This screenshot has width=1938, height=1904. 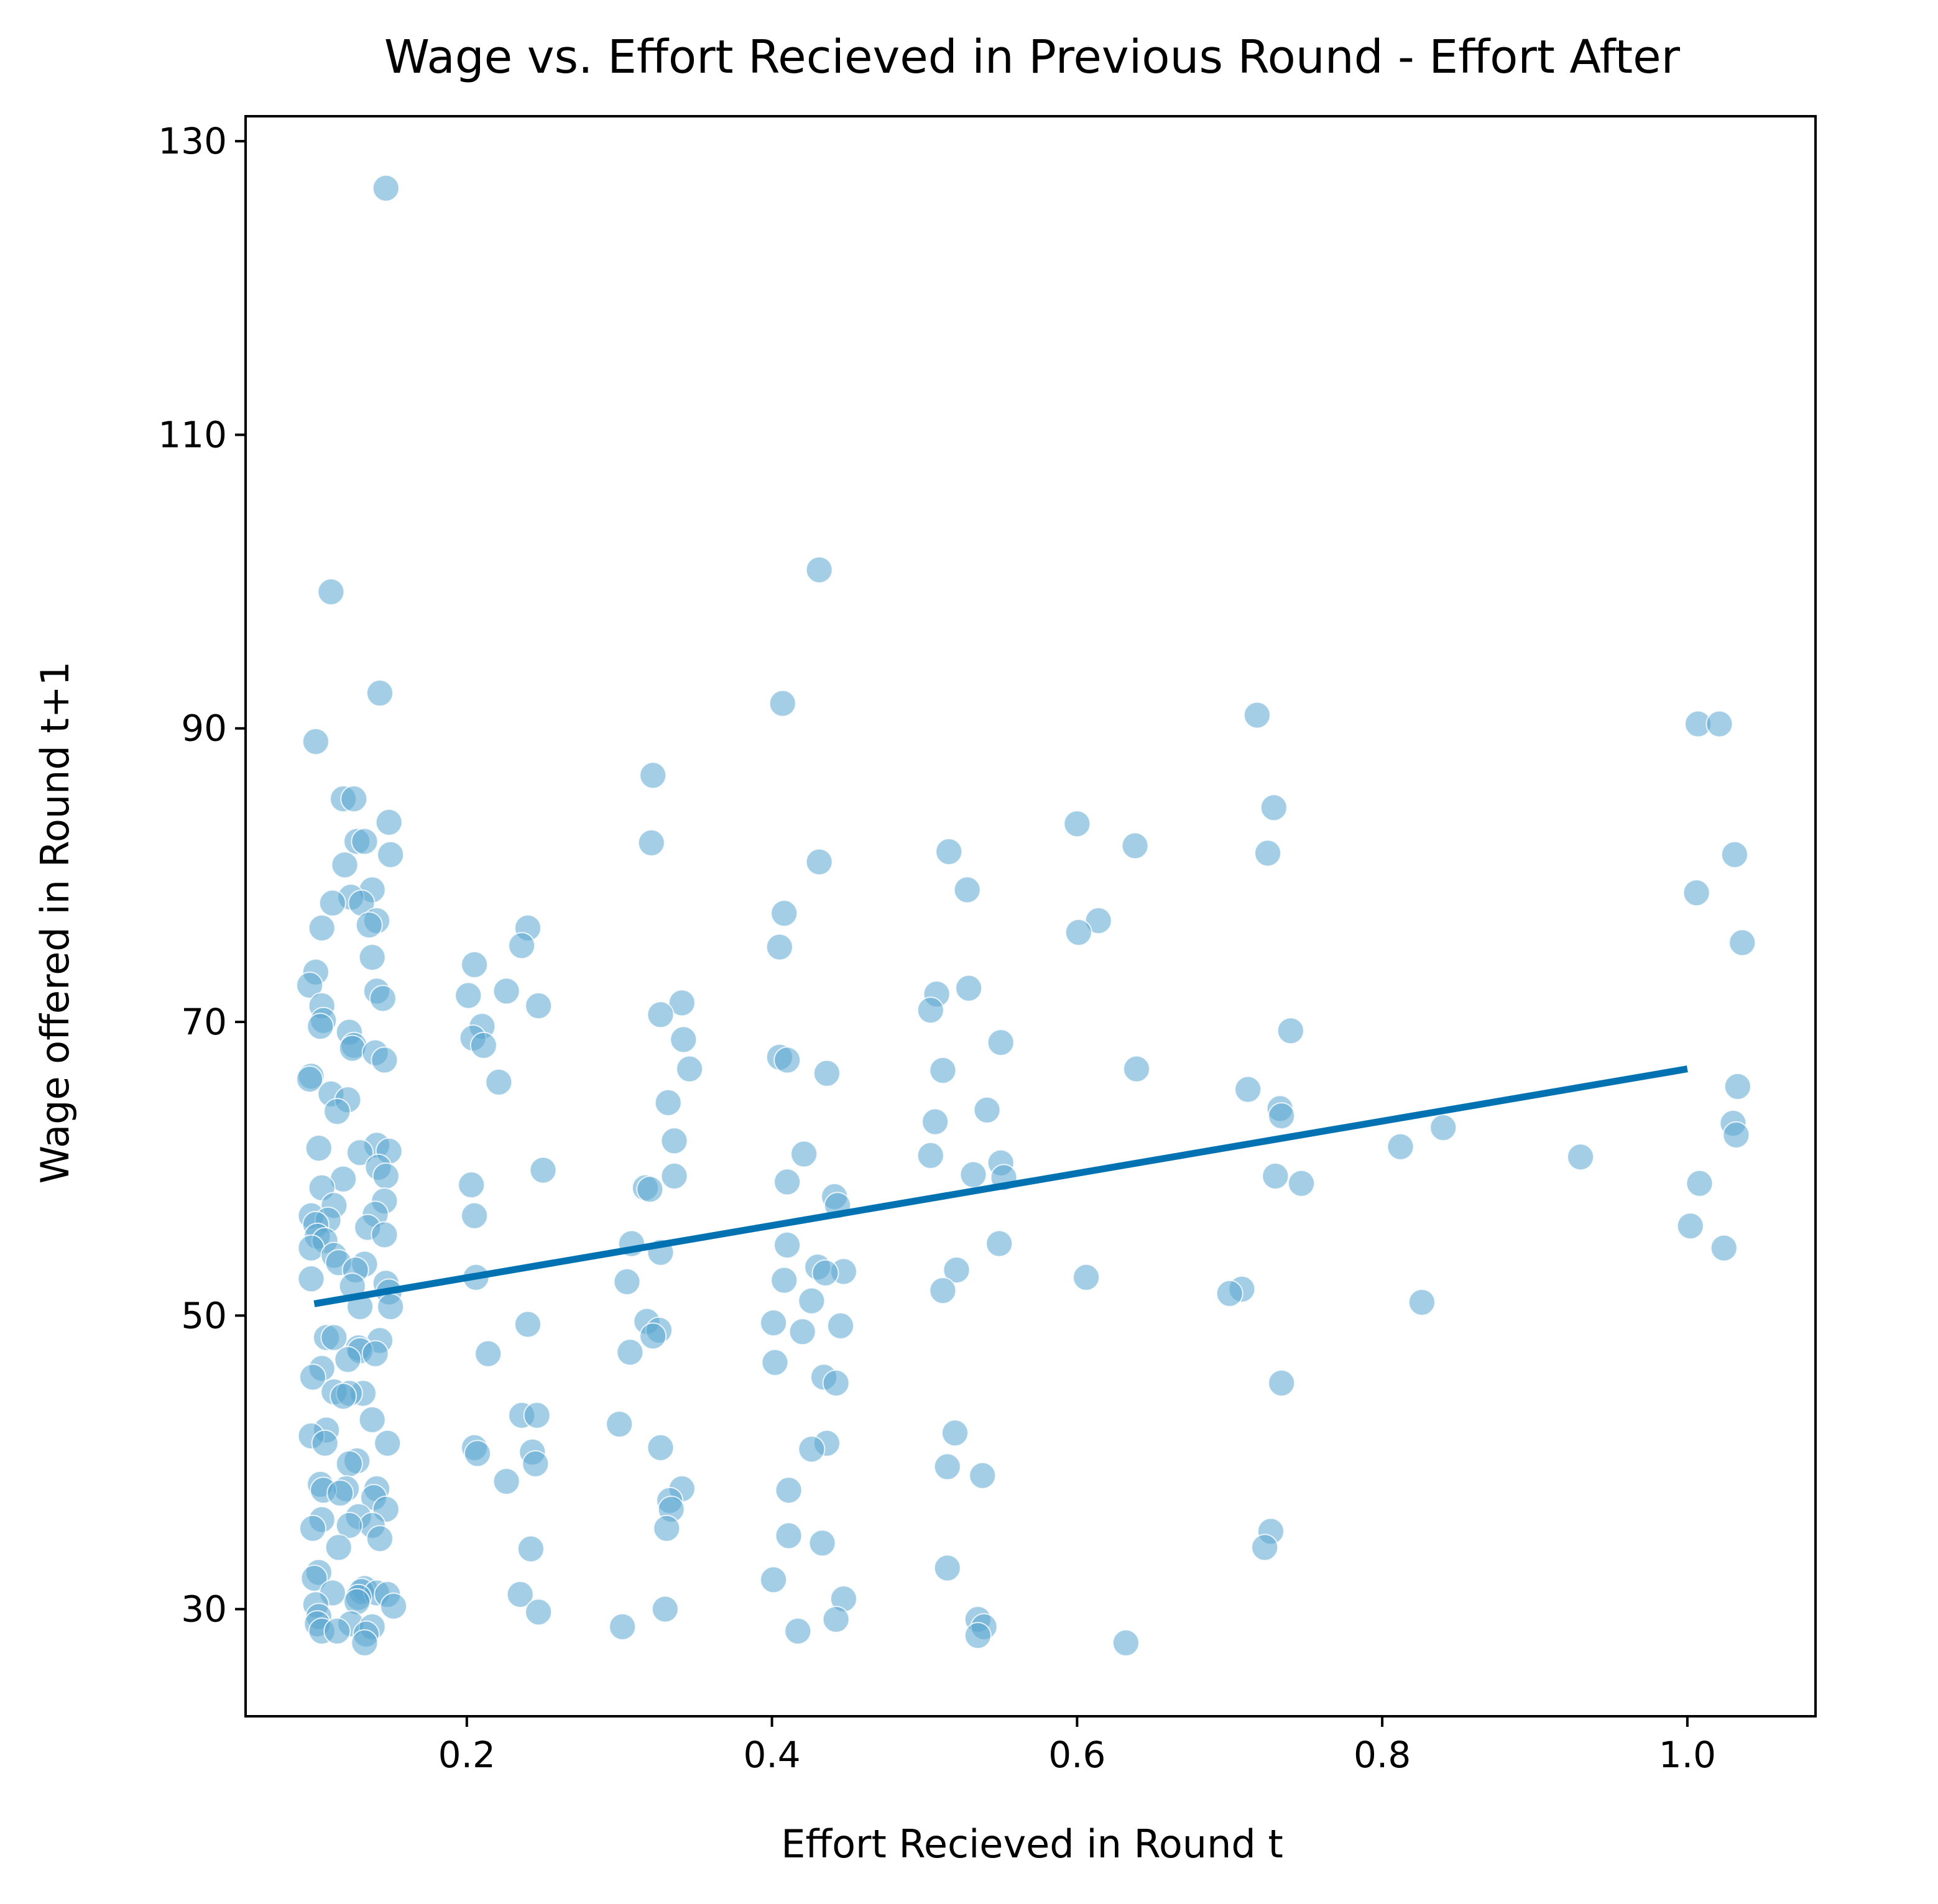 What do you see at coordinates (204, 729) in the screenshot?
I see `y-tick-label: 90` at bounding box center [204, 729].